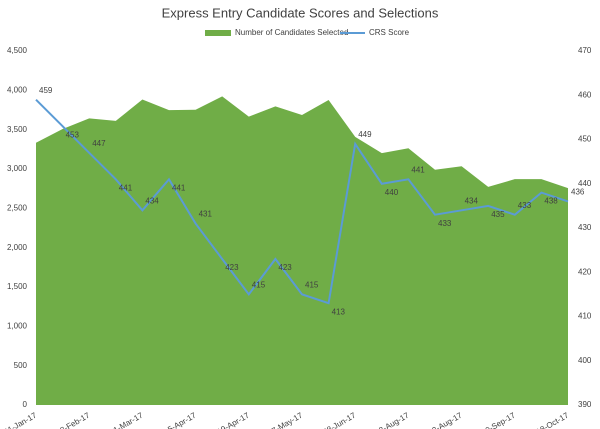  I want to click on y2-tick-label: 390, so click(585, 404).